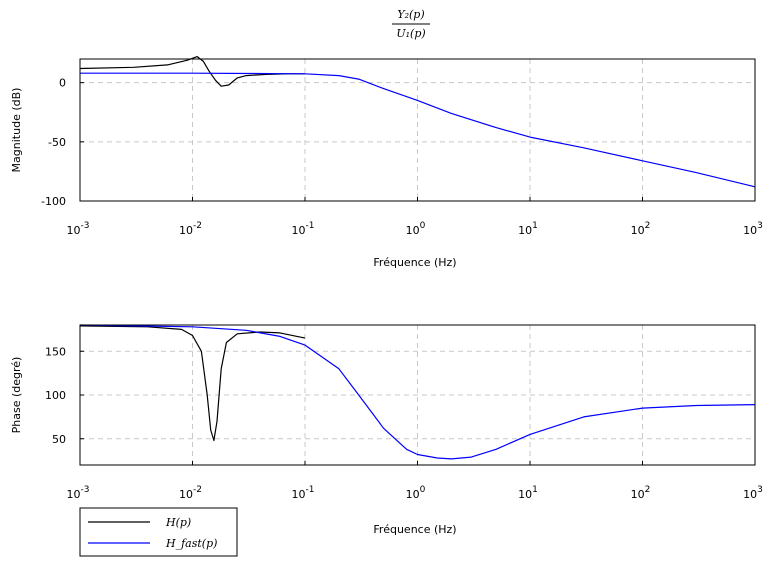  What do you see at coordinates (414, 262) in the screenshot?
I see `magnitude-x-axis-label: Fréquence (Hz)` at bounding box center [414, 262].